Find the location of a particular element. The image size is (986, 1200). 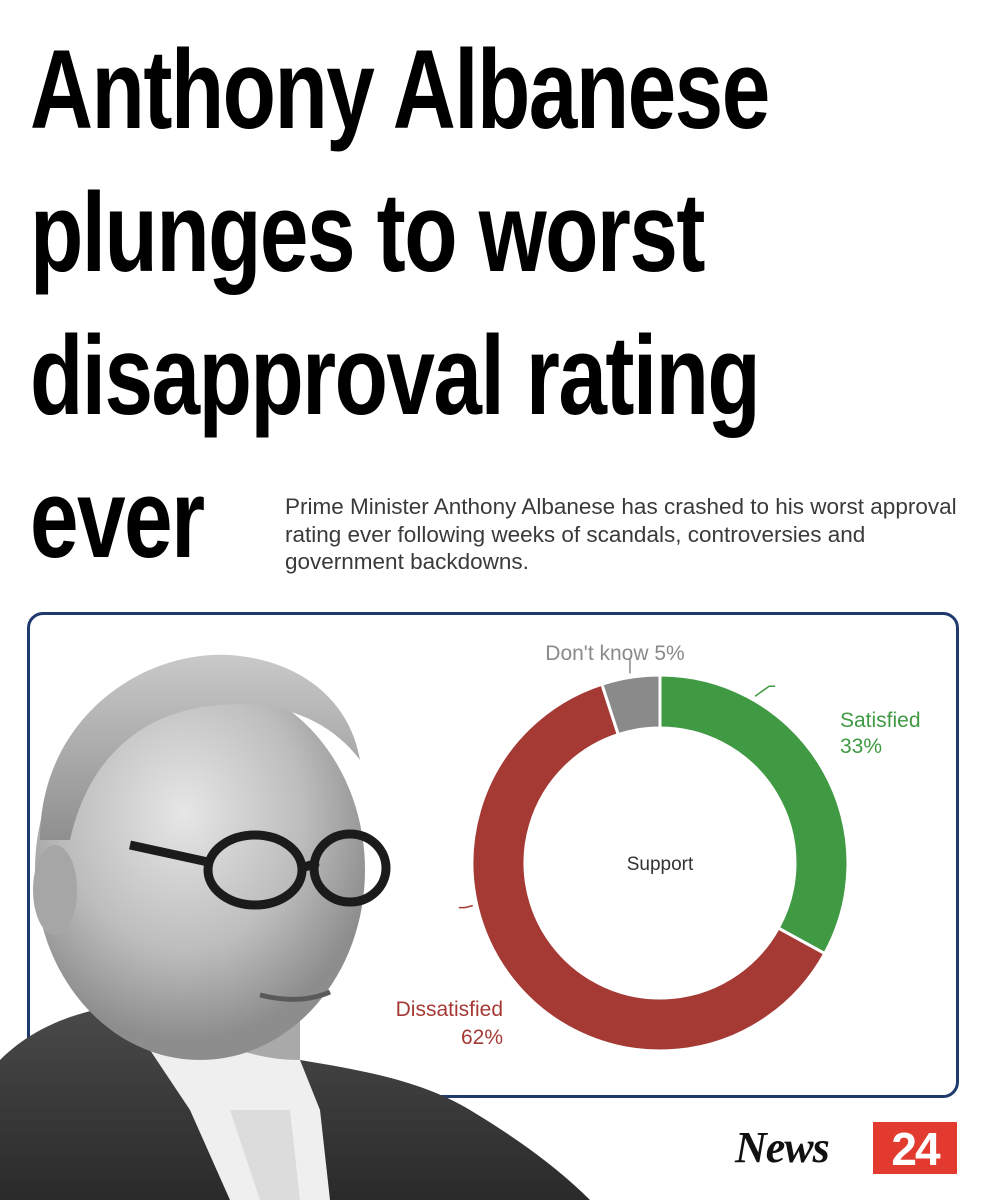

label-satisfied-value: 33% is located at coordinates (861, 746).